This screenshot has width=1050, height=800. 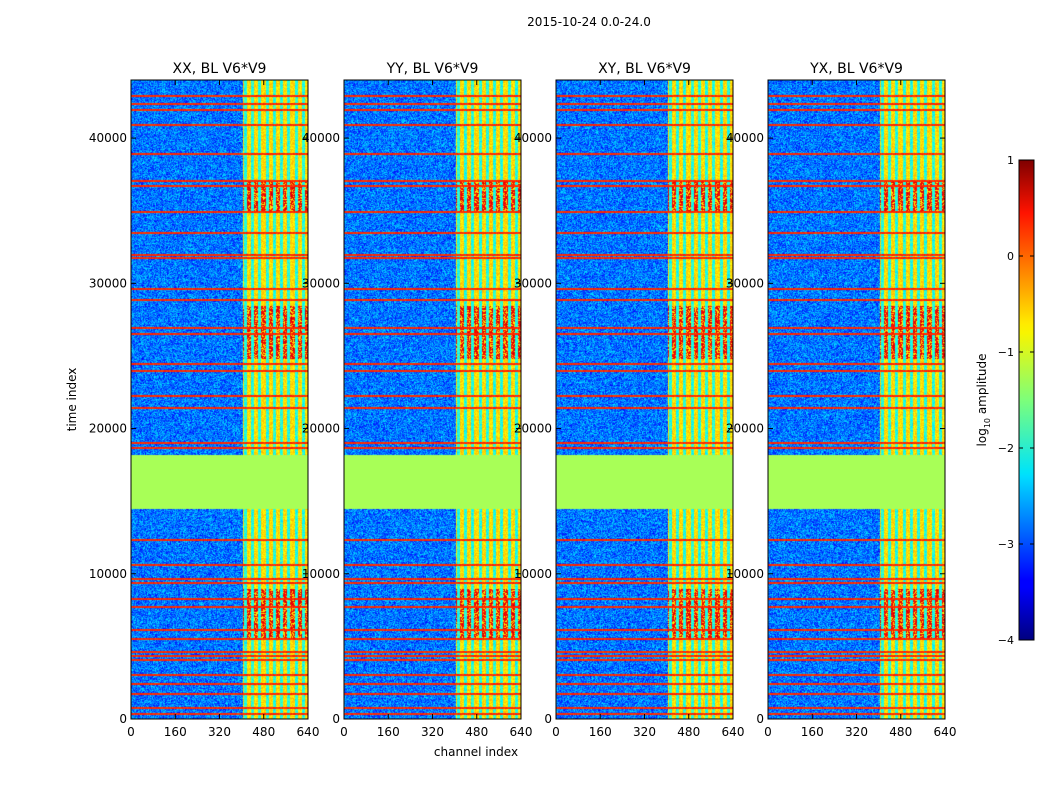 I want to click on colorbar-tick-label: −4, so click(x=1006, y=640).